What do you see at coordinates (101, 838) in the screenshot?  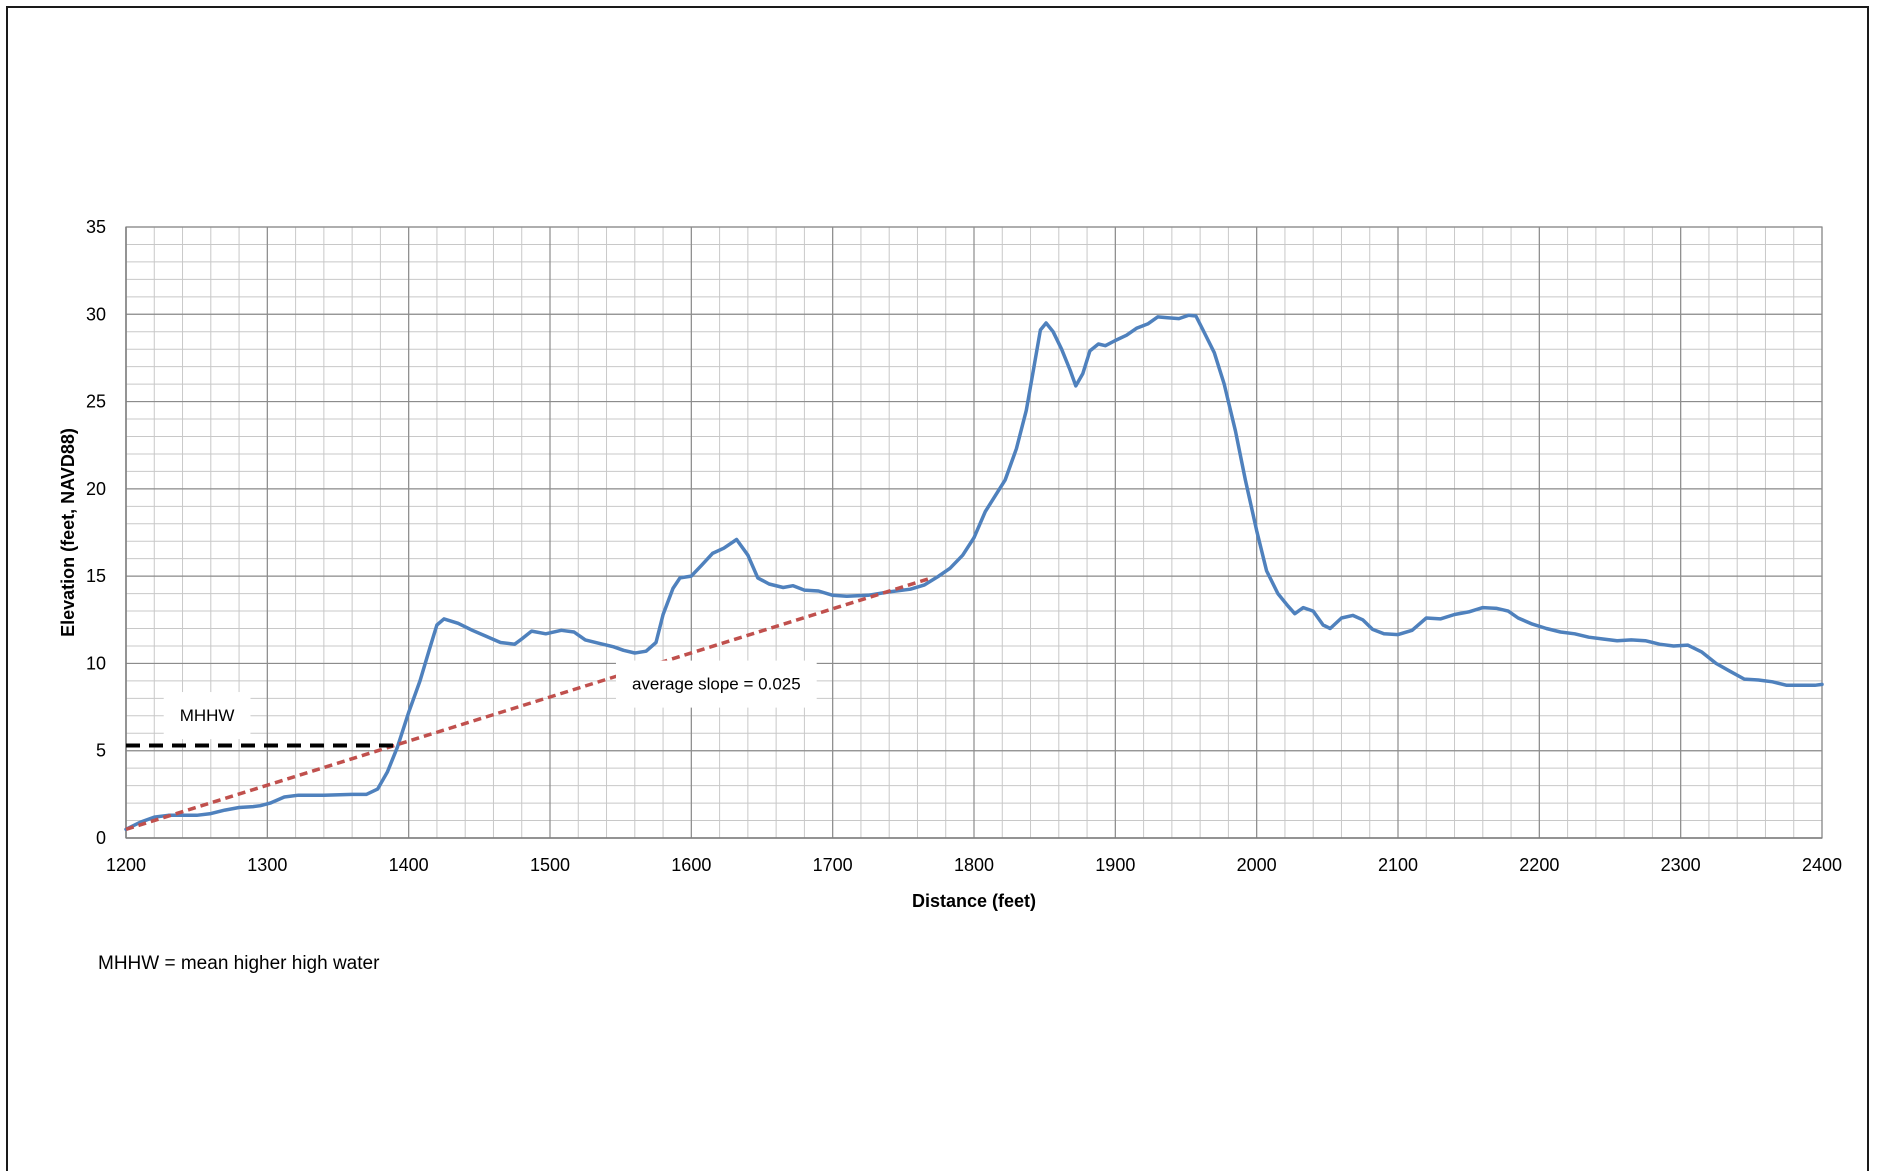 I see `y-tick-label: 0` at bounding box center [101, 838].